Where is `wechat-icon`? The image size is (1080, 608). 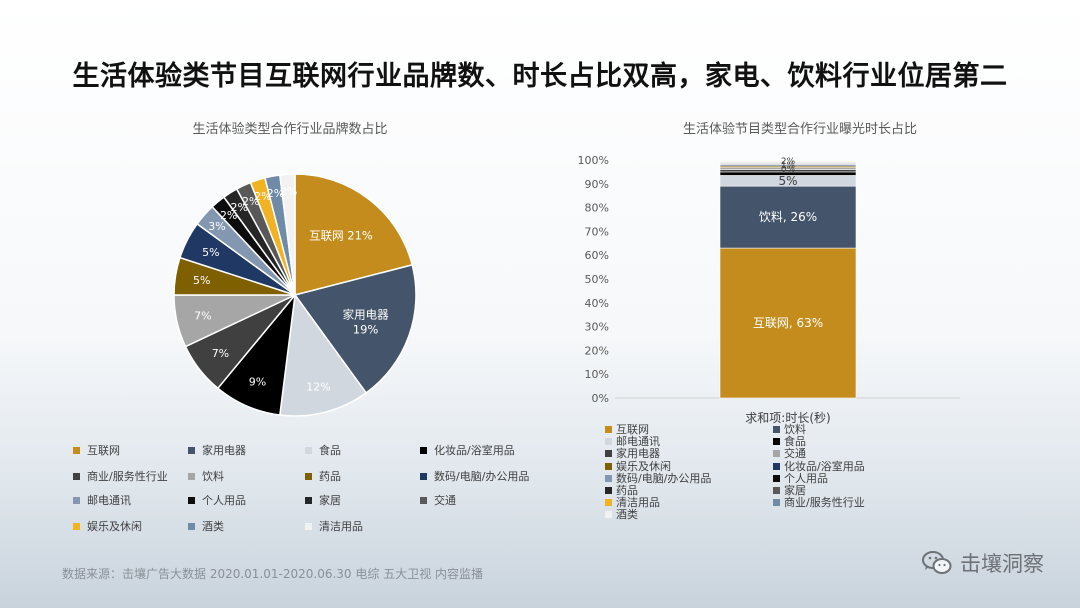
wechat-icon is located at coordinates (937, 562).